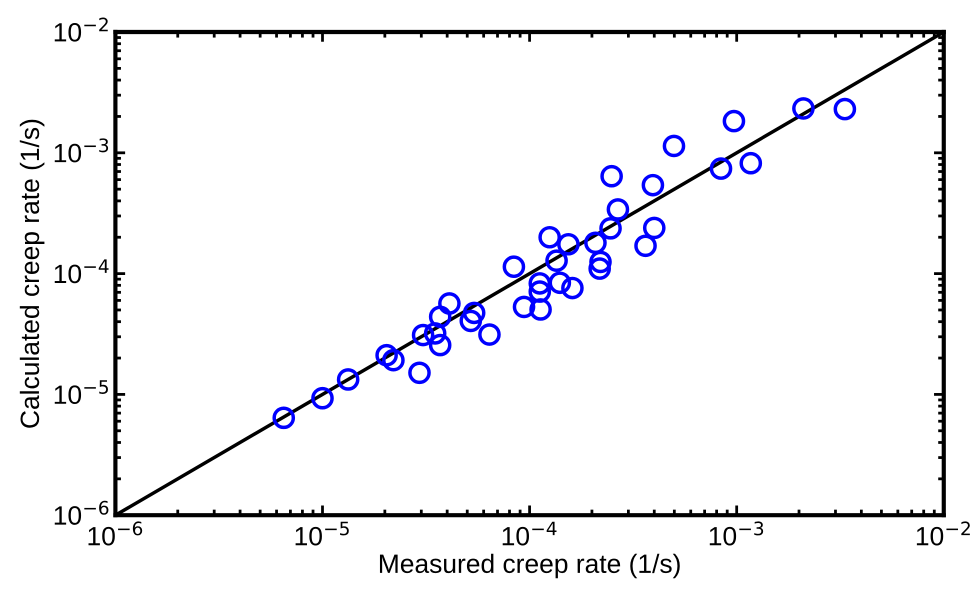  I want to click on x-tick-label: 10$^{−5}$, so click(322, 534).